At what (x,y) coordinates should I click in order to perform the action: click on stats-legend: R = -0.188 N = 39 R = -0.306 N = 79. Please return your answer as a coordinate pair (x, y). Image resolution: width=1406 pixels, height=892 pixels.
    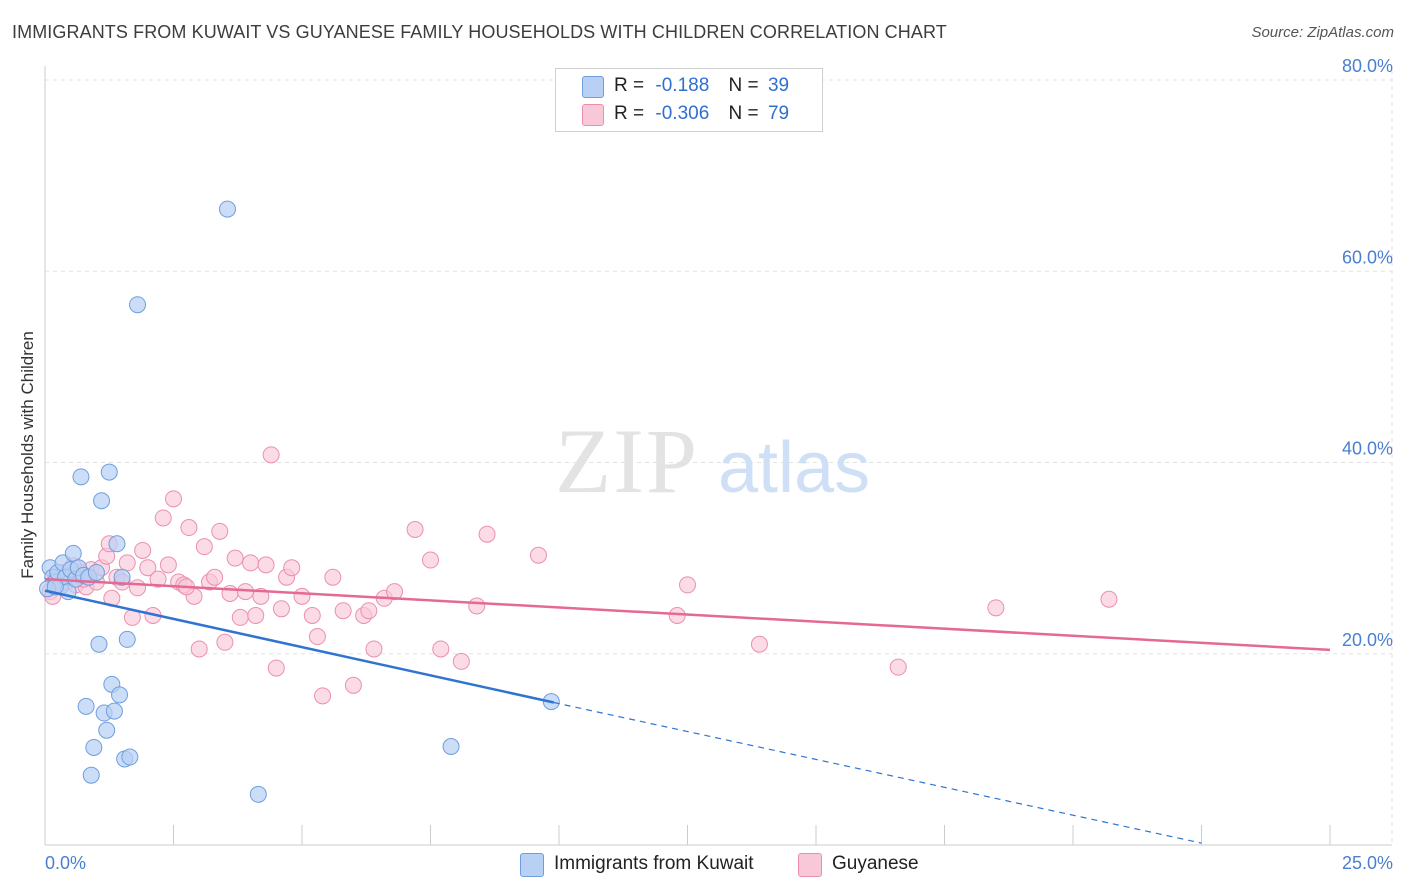
    Looking at the image, I should click on (689, 100).